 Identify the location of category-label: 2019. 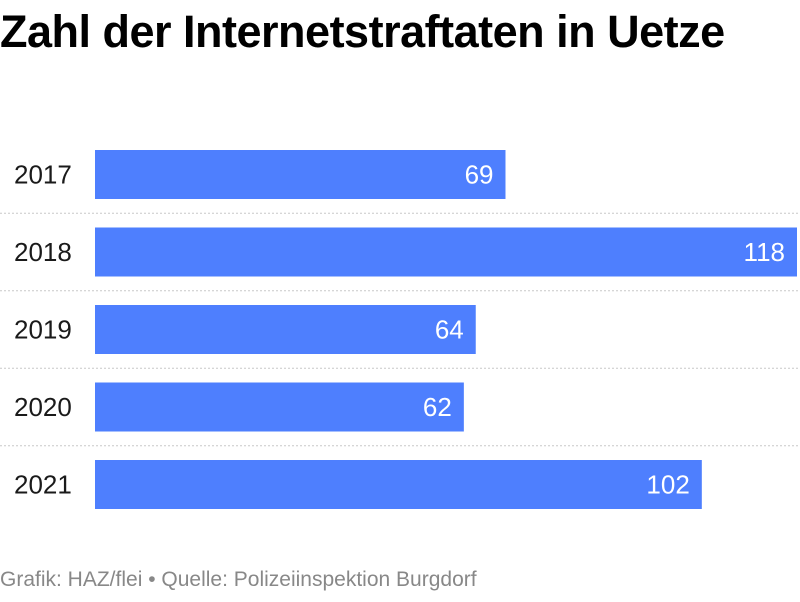
(43, 330).